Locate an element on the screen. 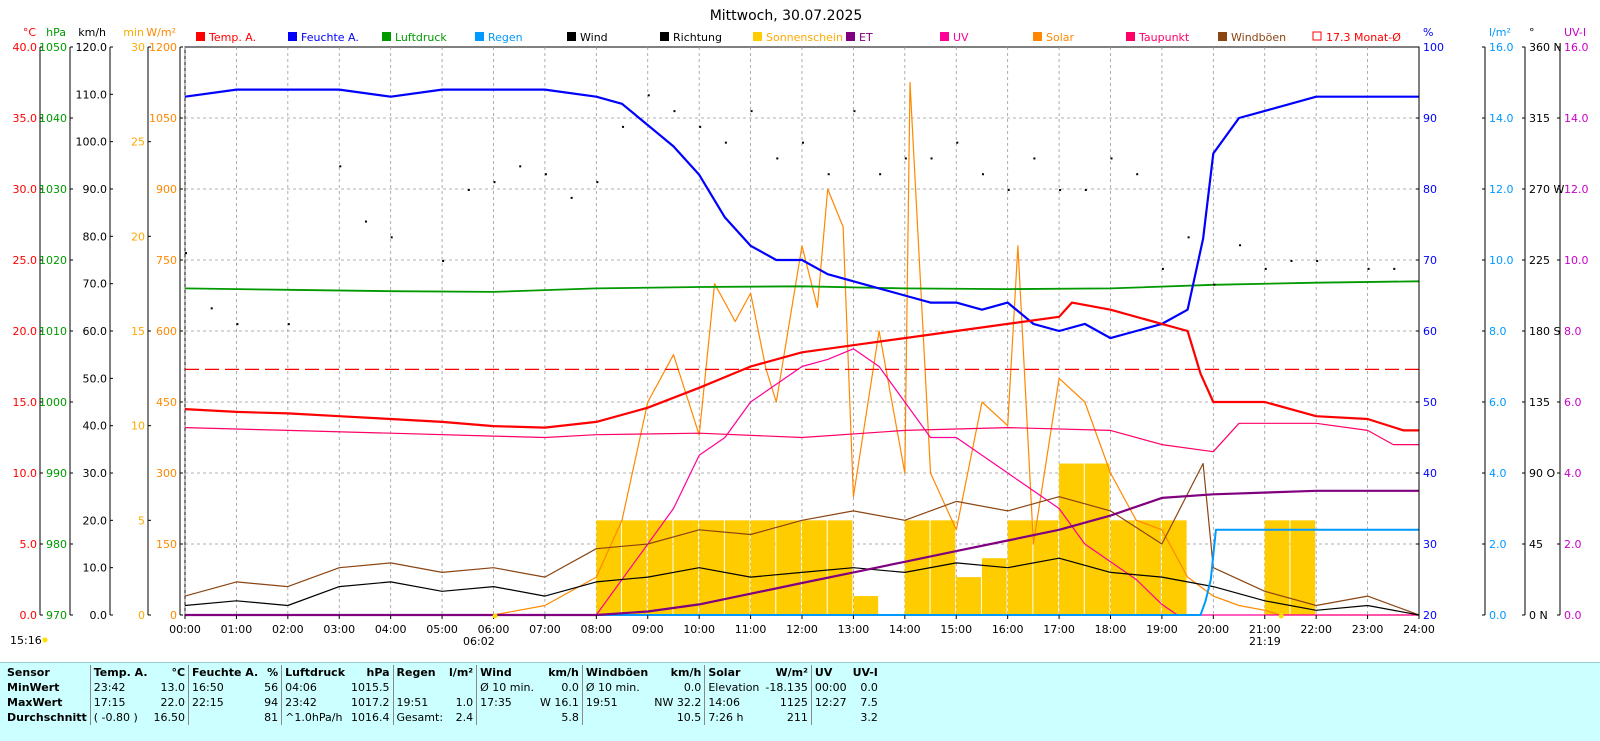 This screenshot has height=741, width=1600. legend-label: Taupunkt is located at coordinates (1164, 37).